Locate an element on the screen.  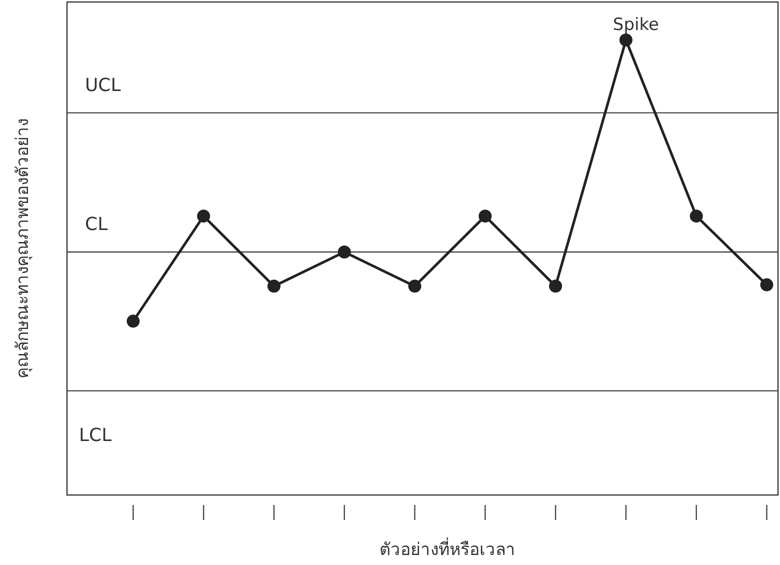
ref-line-label: CL is located at coordinates (96, 225).